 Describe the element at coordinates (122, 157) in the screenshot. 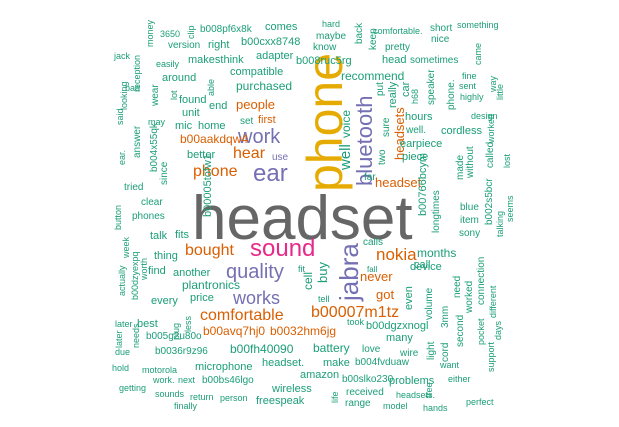

I see `word-ear-dot: ear.` at that location.